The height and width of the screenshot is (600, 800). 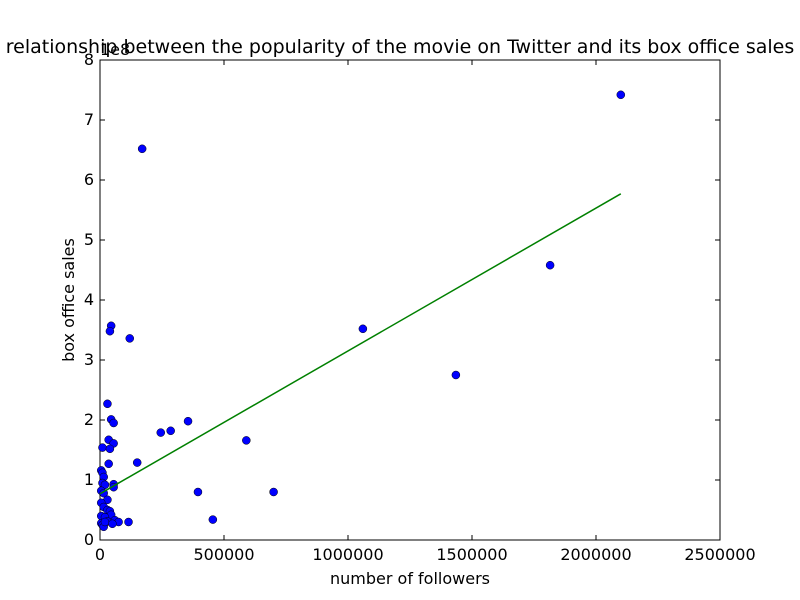 I want to click on y-tick-label: 5, so click(x=89, y=239).